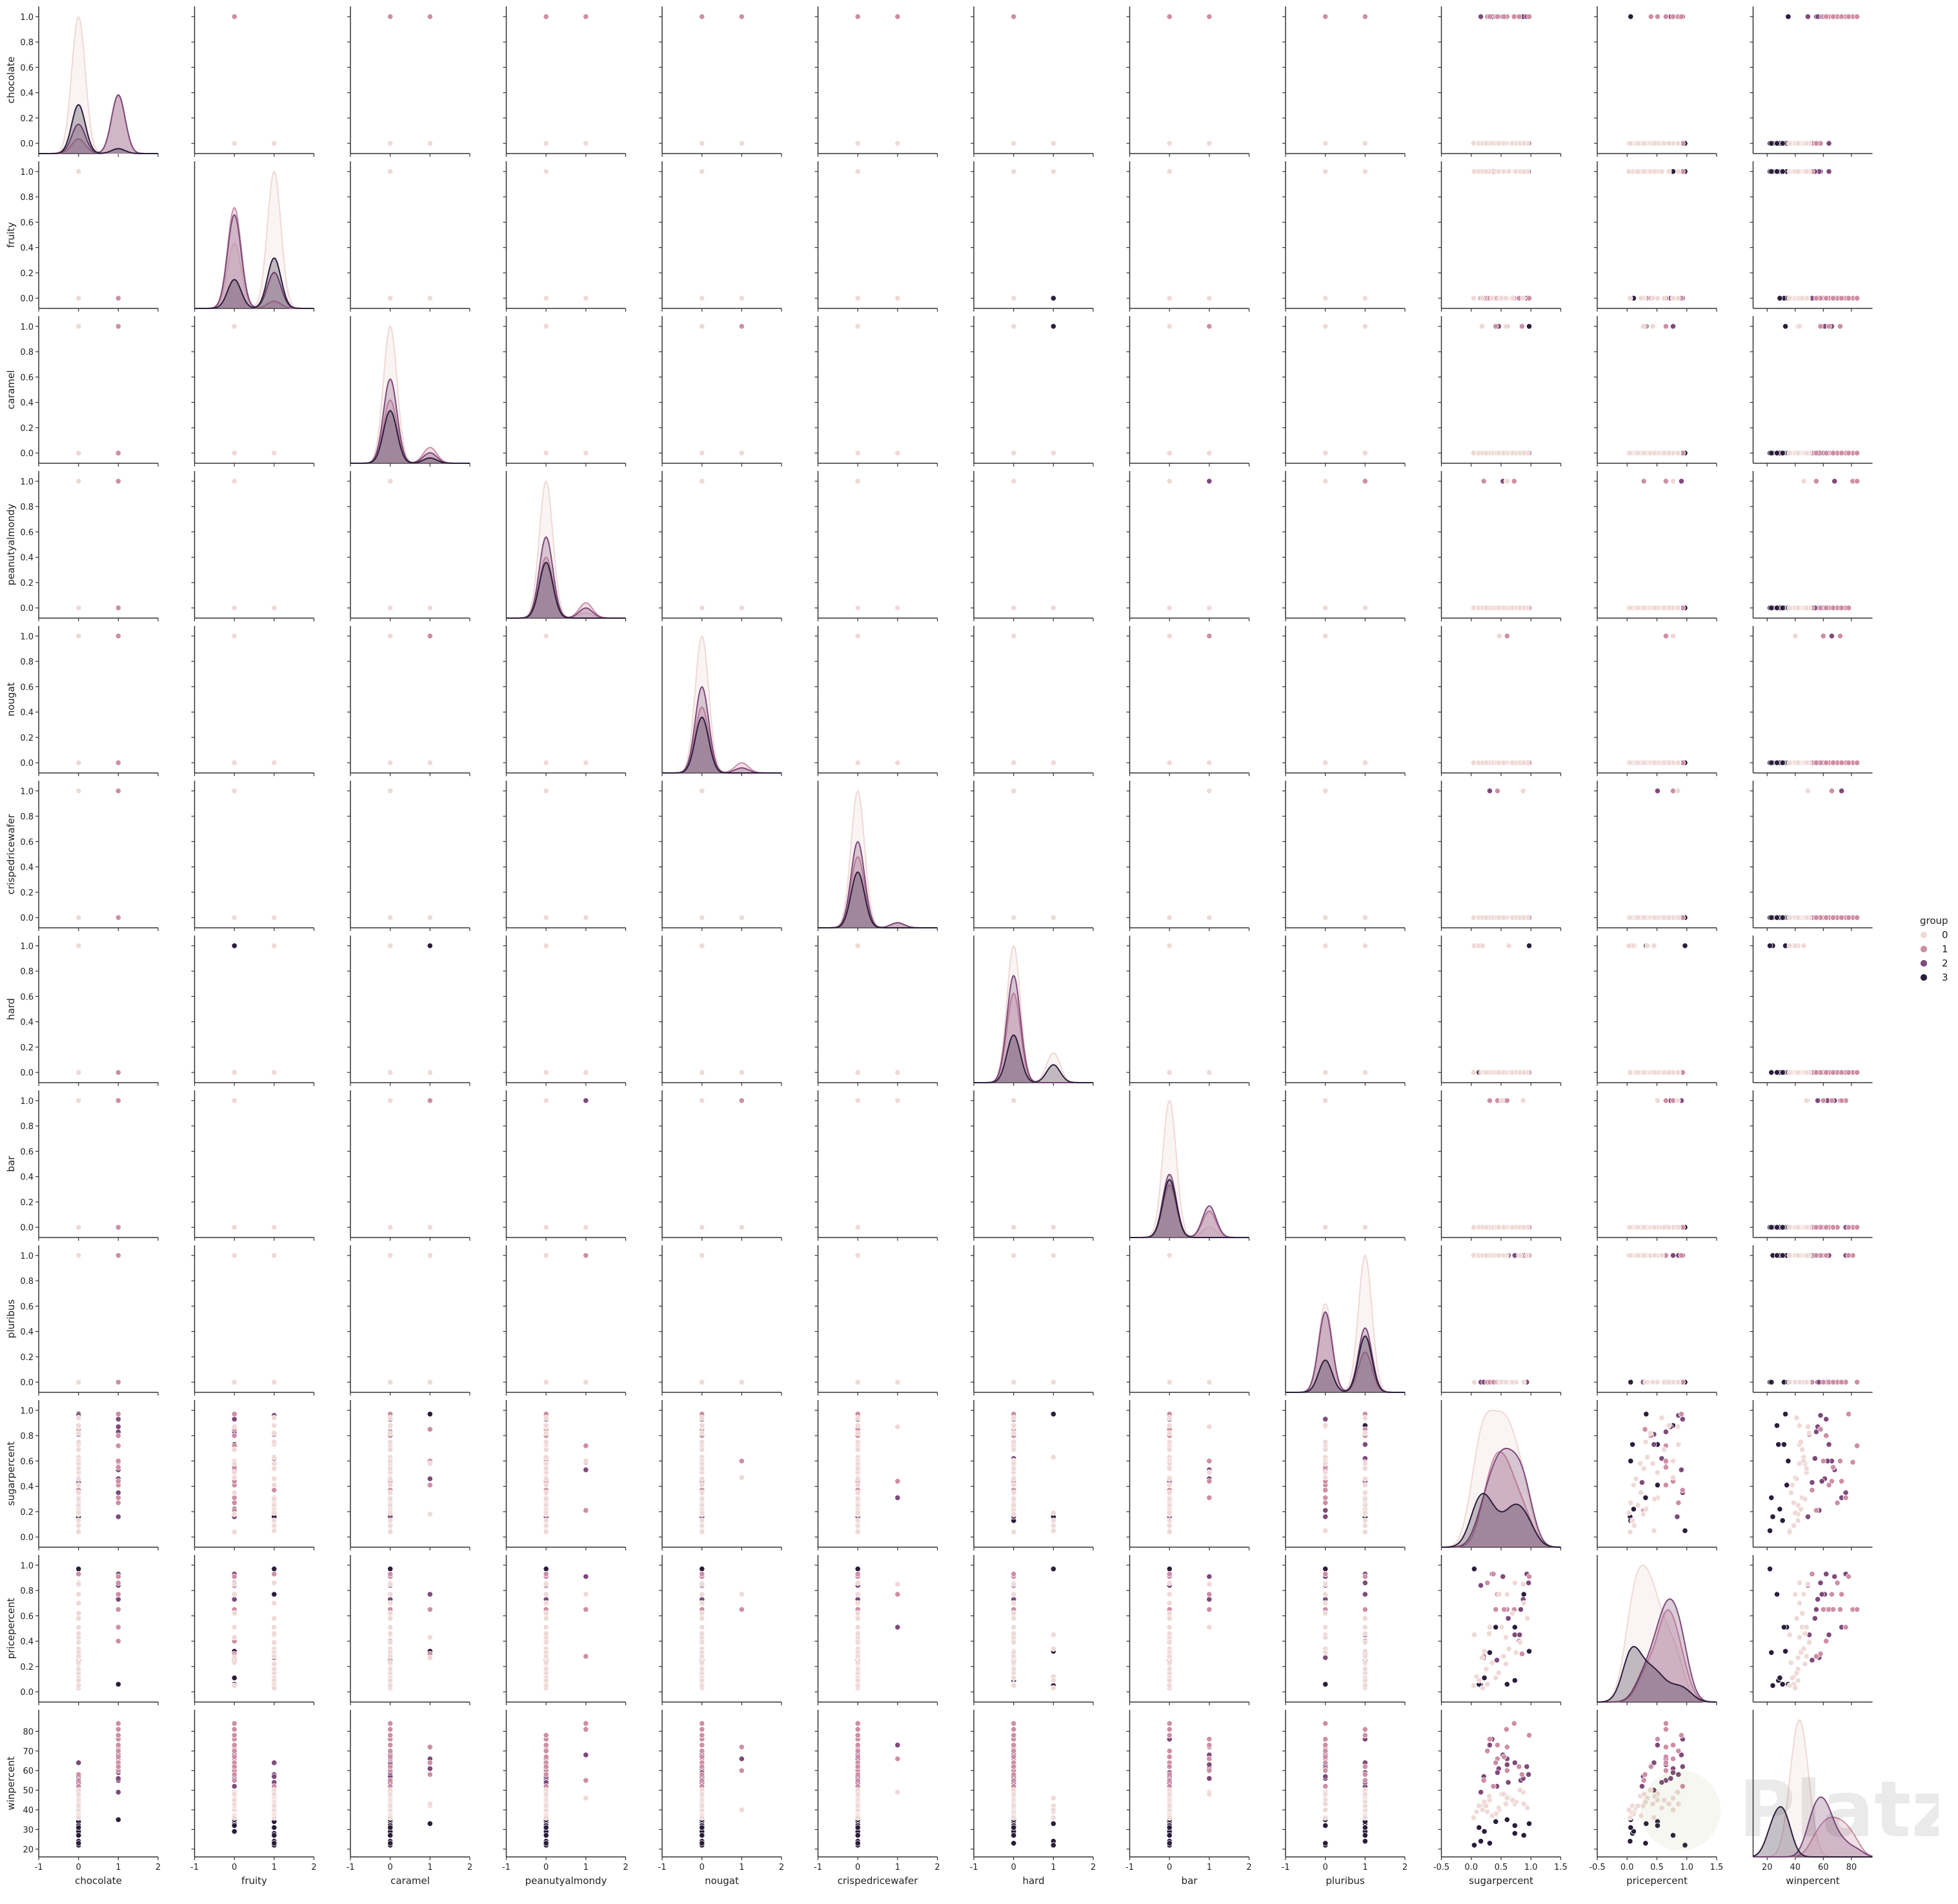  What do you see at coordinates (1499, 82) in the screenshot?
I see `panel-chocolate-vs-sugarpercent` at bounding box center [1499, 82].